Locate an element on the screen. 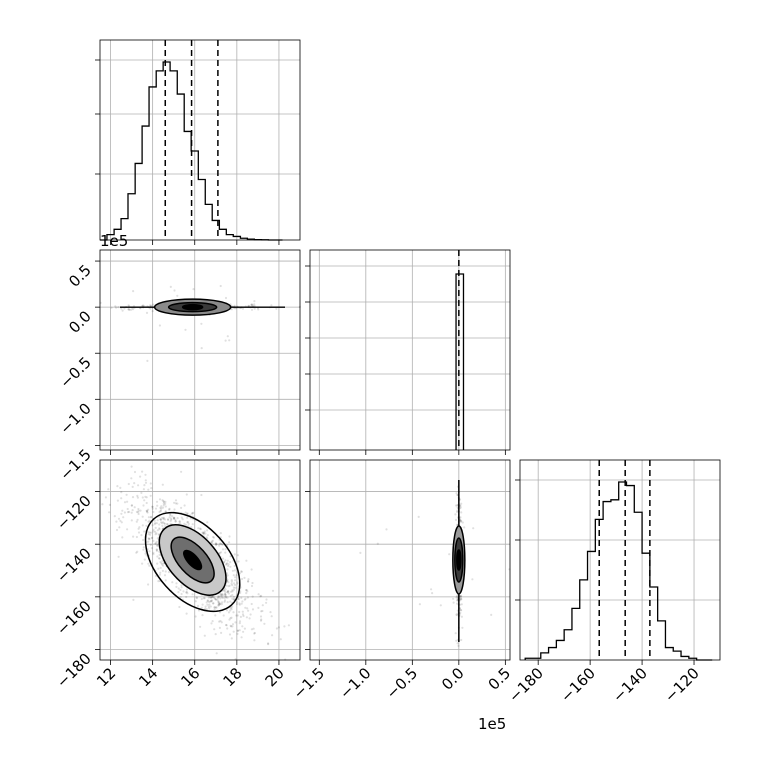 This screenshot has width=760, height=760. sc12-frame is located at coordinates (200, 350).